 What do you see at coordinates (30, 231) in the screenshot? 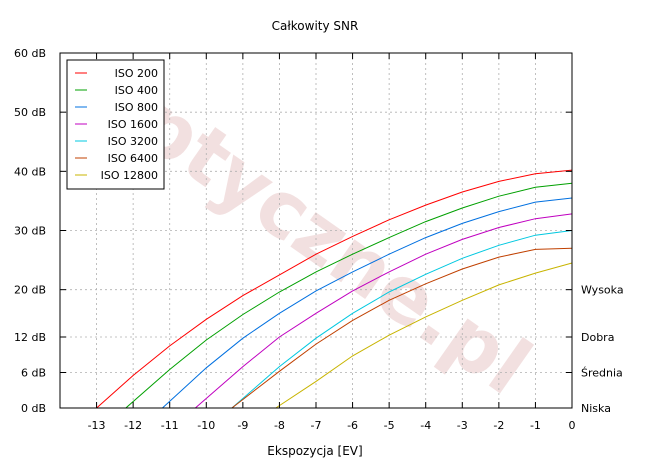
I see `y-tick-label: 30 dB` at bounding box center [30, 231].